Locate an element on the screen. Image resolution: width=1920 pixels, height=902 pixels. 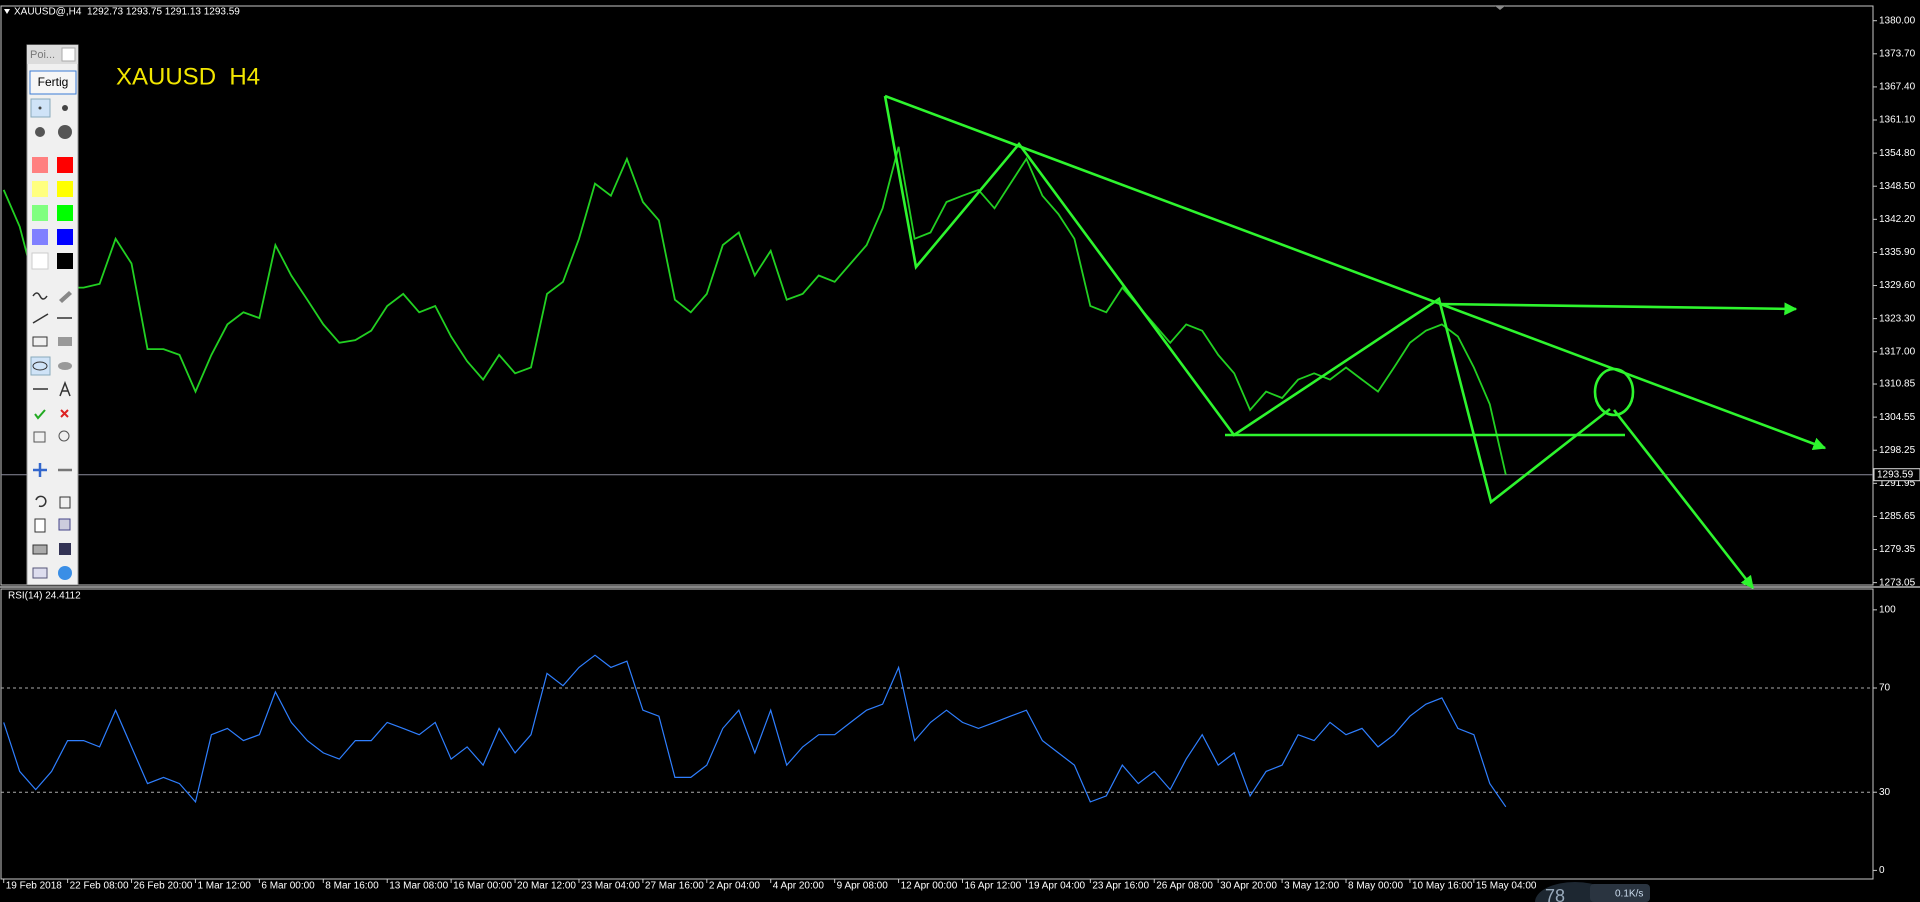
color-light-red is located at coordinates (40, 165).